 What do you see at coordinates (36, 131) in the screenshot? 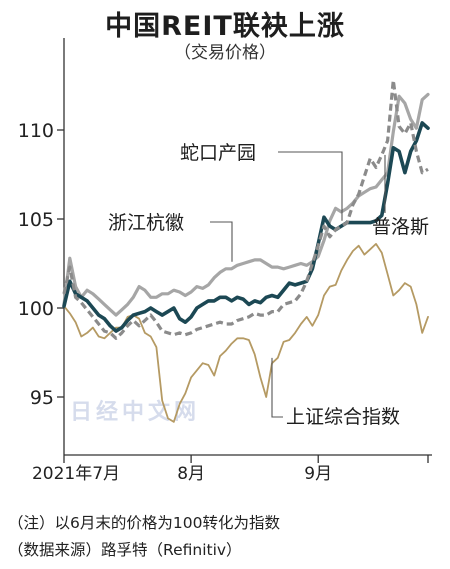
I see `y-tick-label: 110` at bounding box center [36, 131].